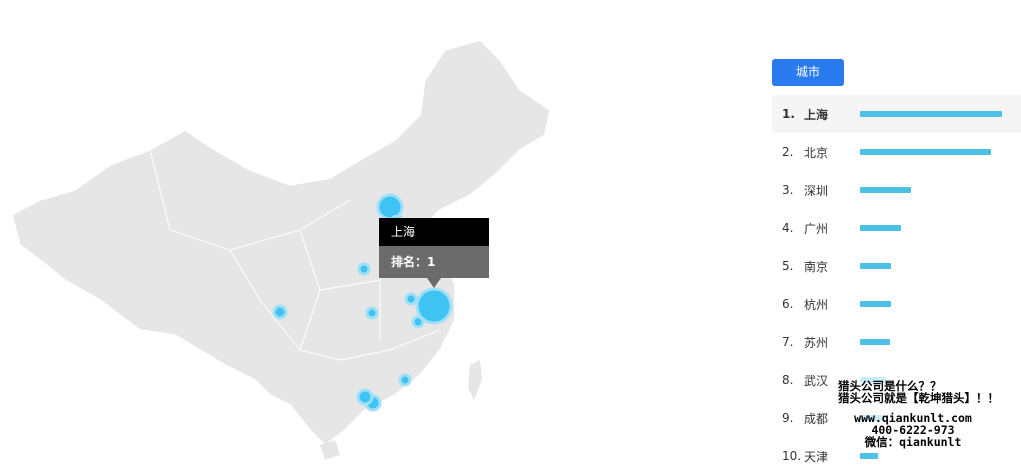  What do you see at coordinates (295, 255) in the screenshot?
I see `province-borders` at bounding box center [295, 255].